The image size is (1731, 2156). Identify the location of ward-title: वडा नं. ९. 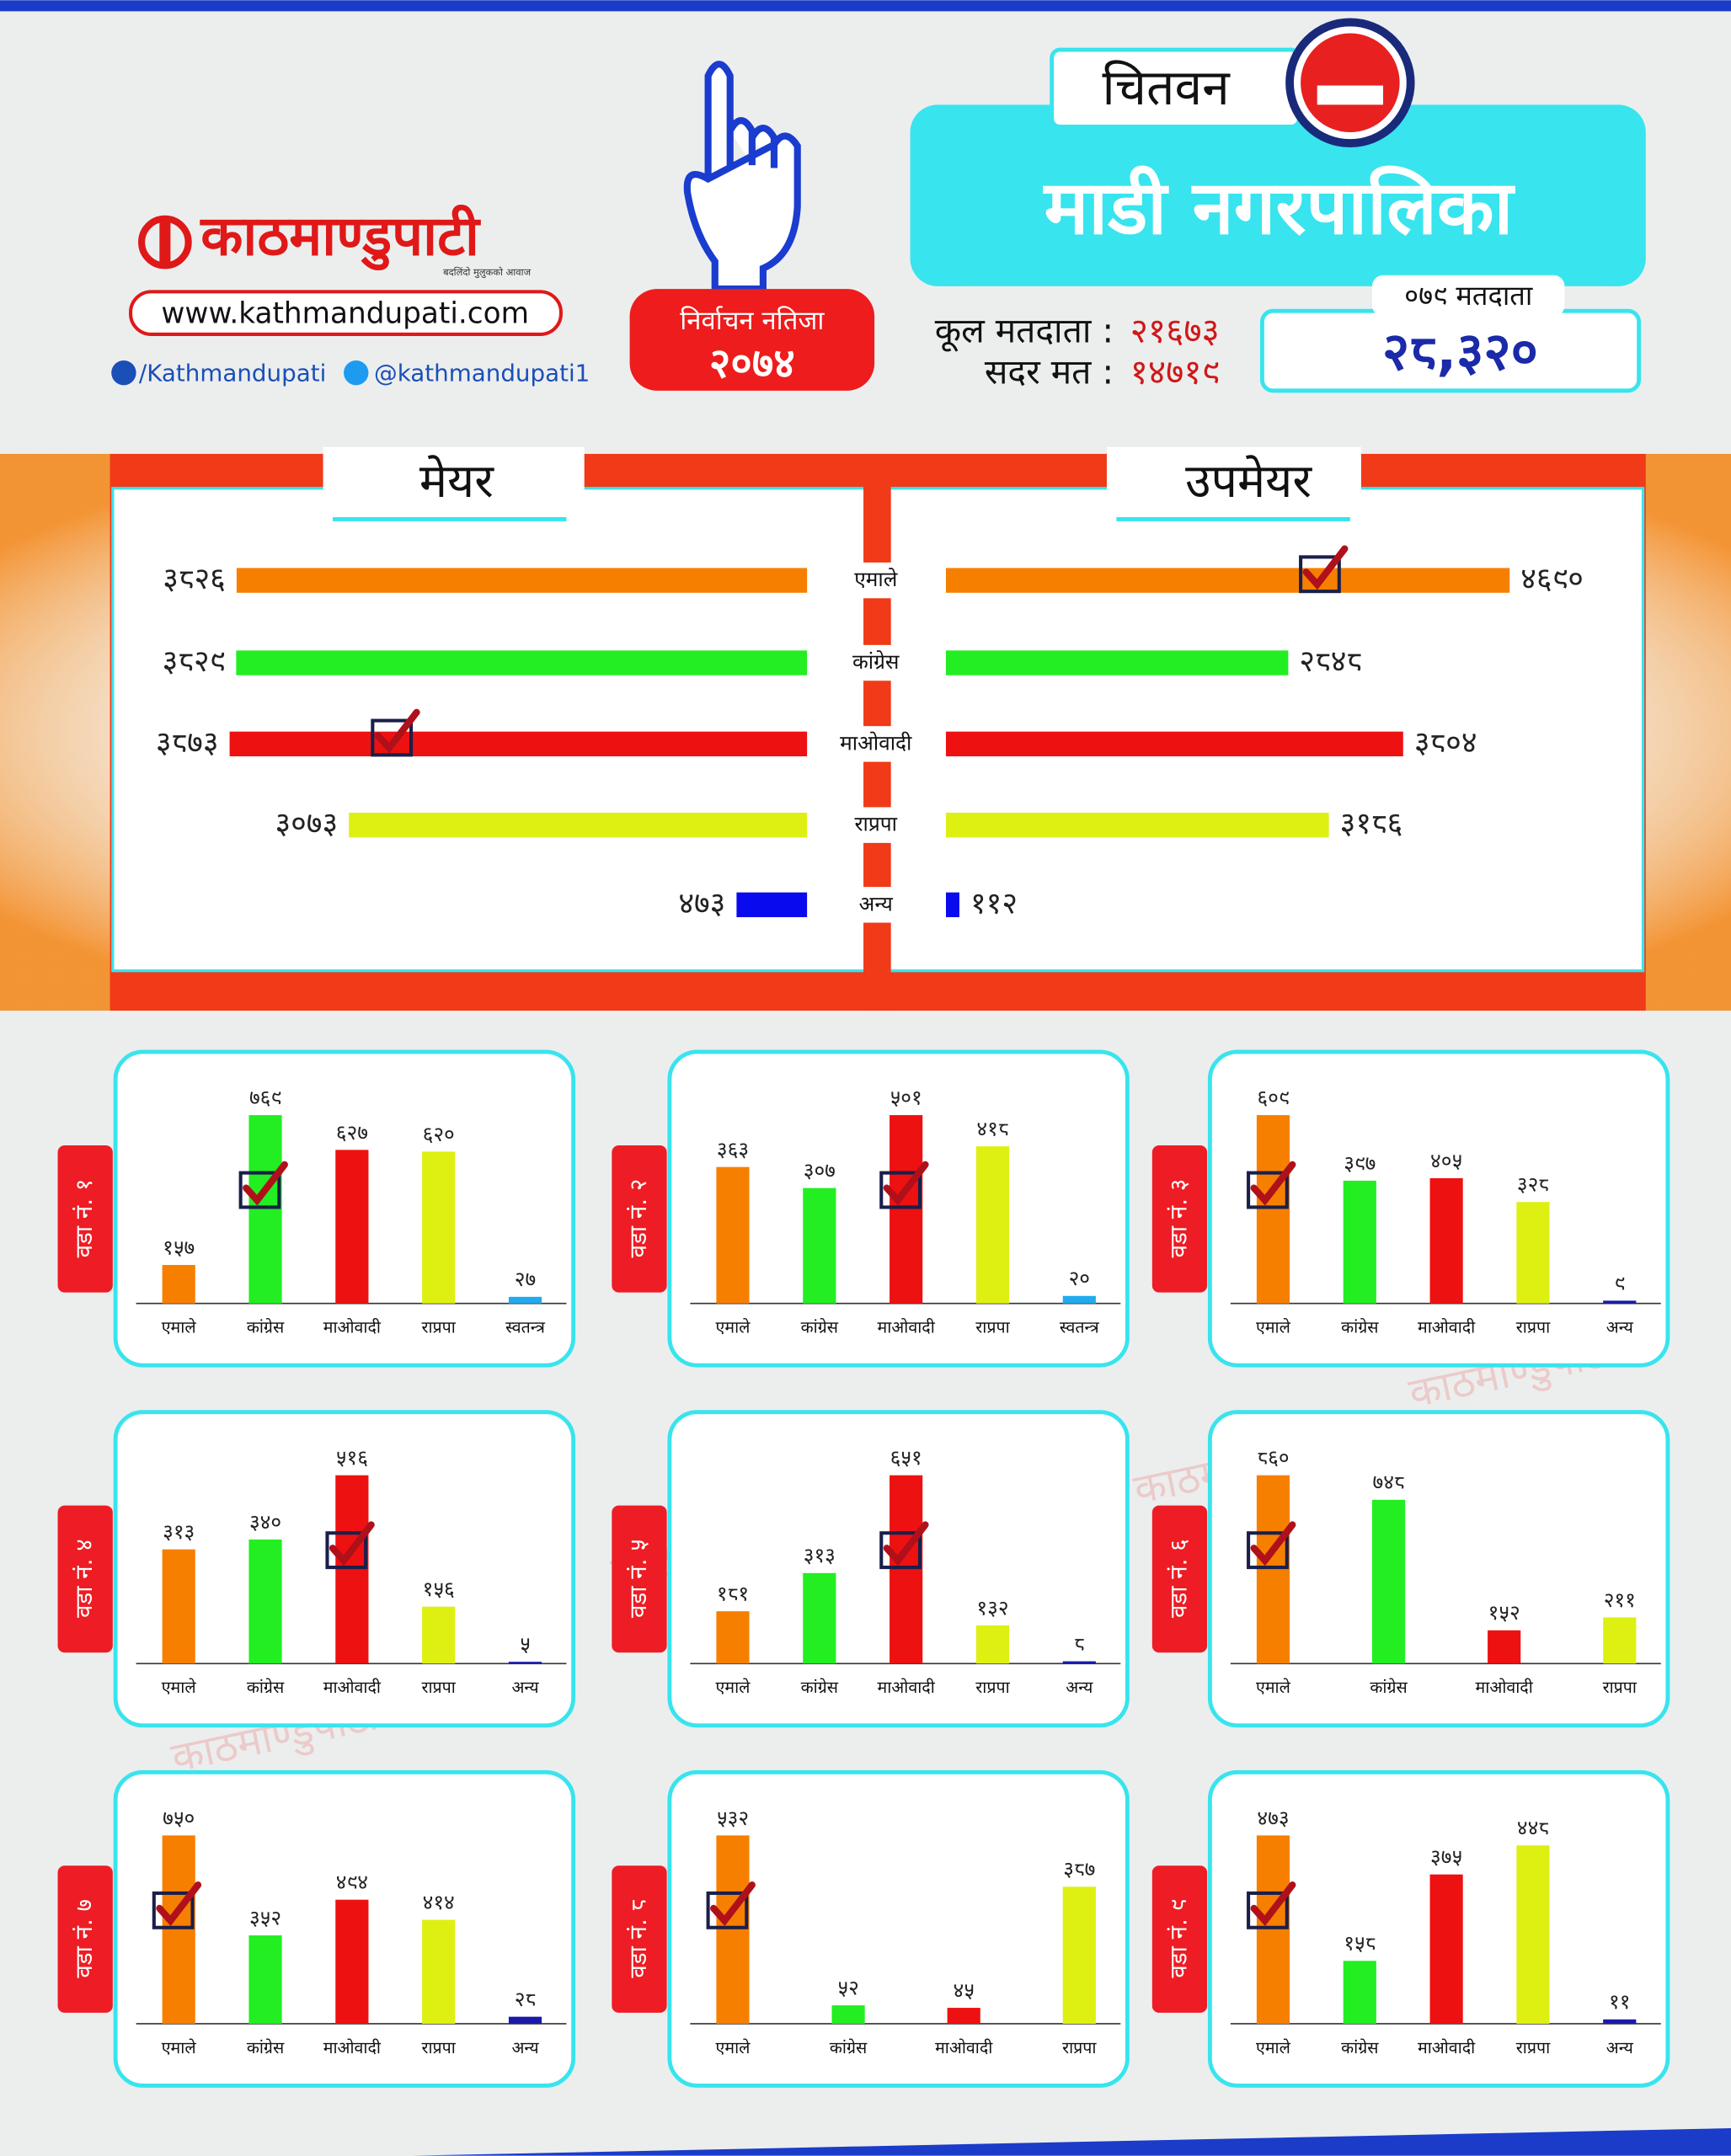
(1178, 1939).